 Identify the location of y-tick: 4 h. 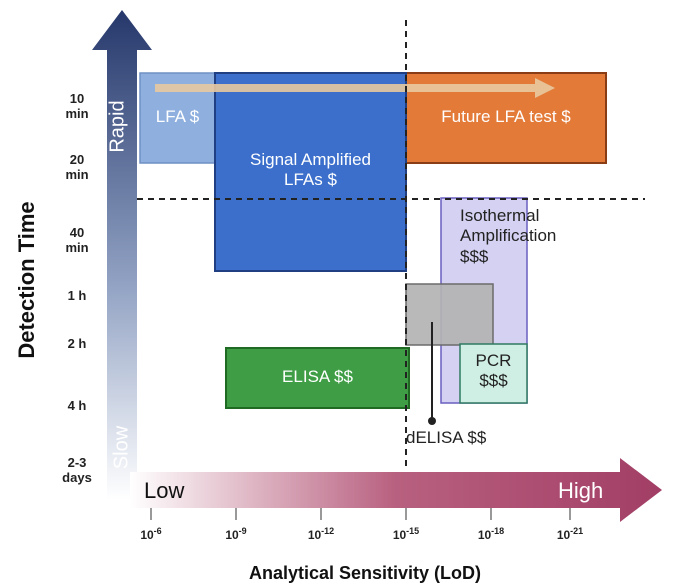
(77, 405).